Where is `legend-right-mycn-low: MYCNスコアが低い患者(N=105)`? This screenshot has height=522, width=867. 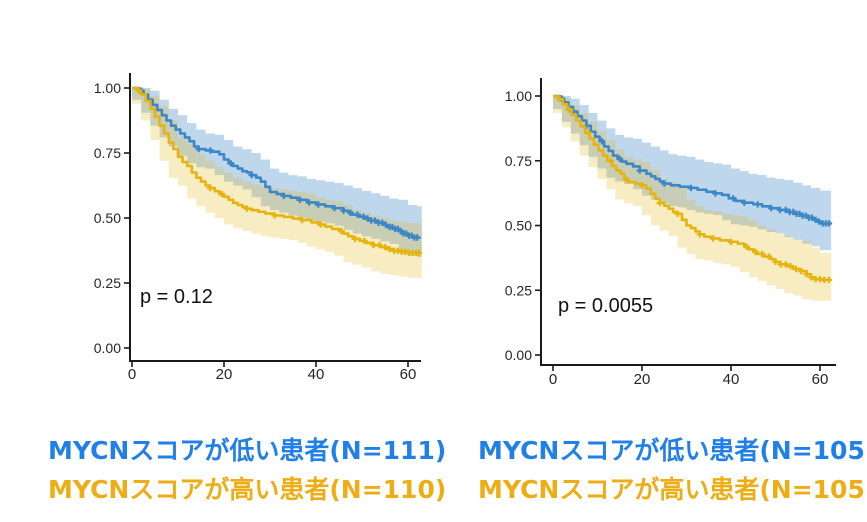
legend-right-mycn-low: MYCNスコアが低い患者(N=105) is located at coordinates (672, 450).